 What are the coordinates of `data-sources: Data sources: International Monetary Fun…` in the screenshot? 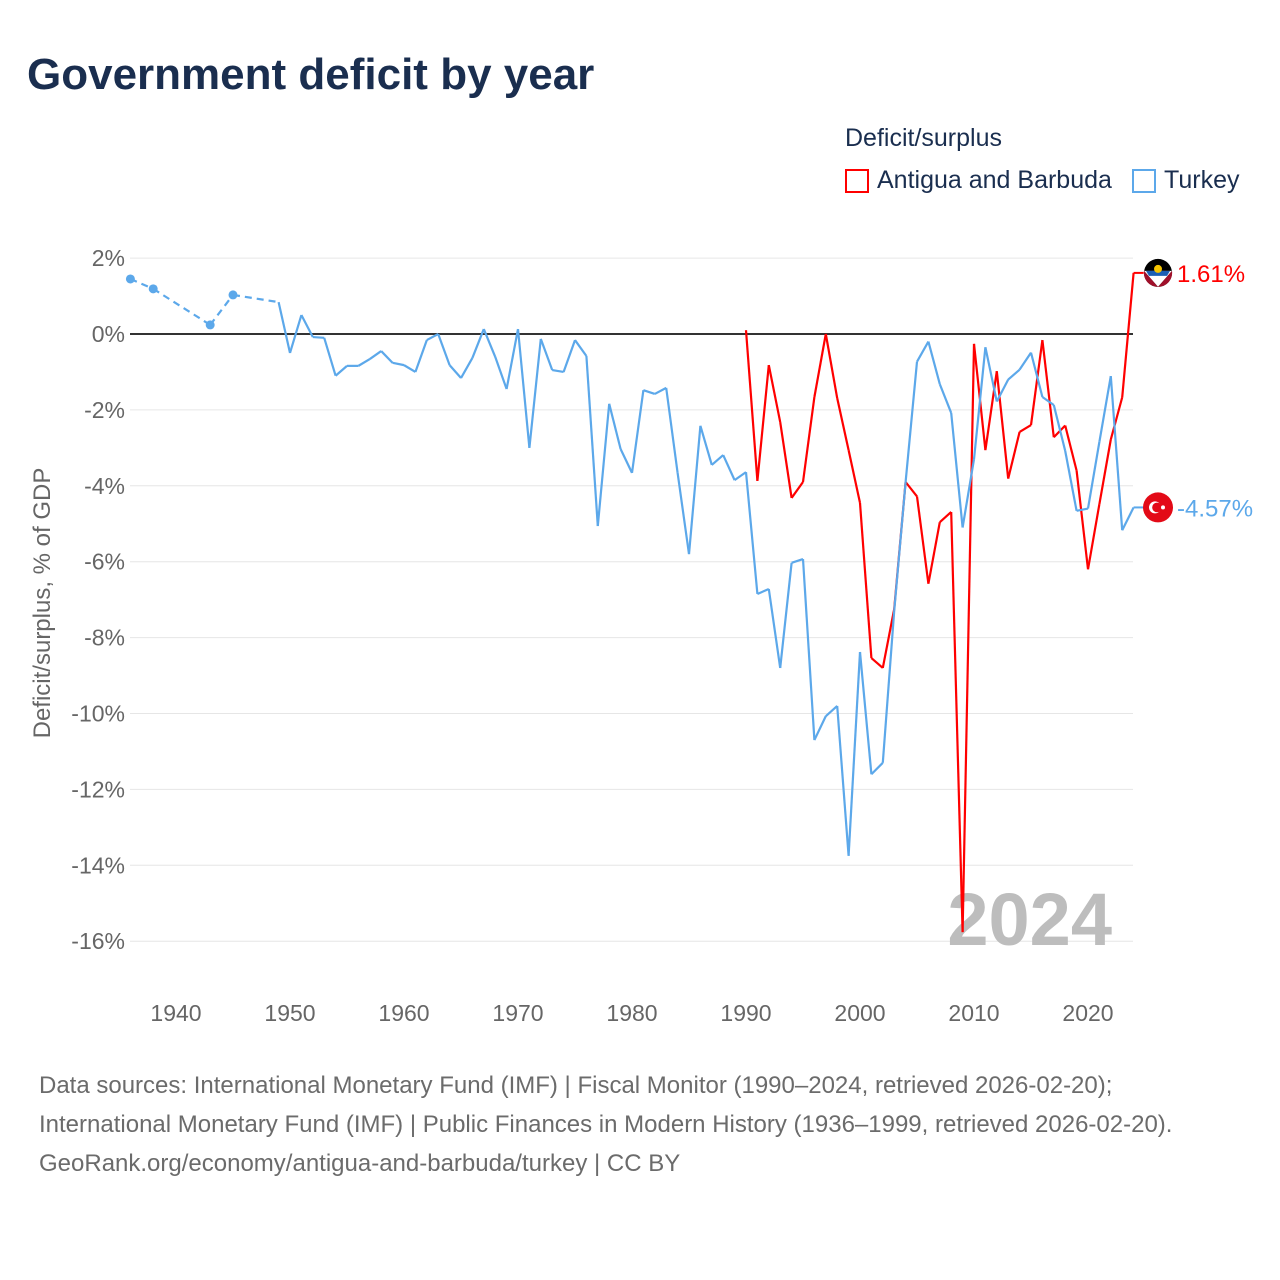 It's located at (606, 1105).